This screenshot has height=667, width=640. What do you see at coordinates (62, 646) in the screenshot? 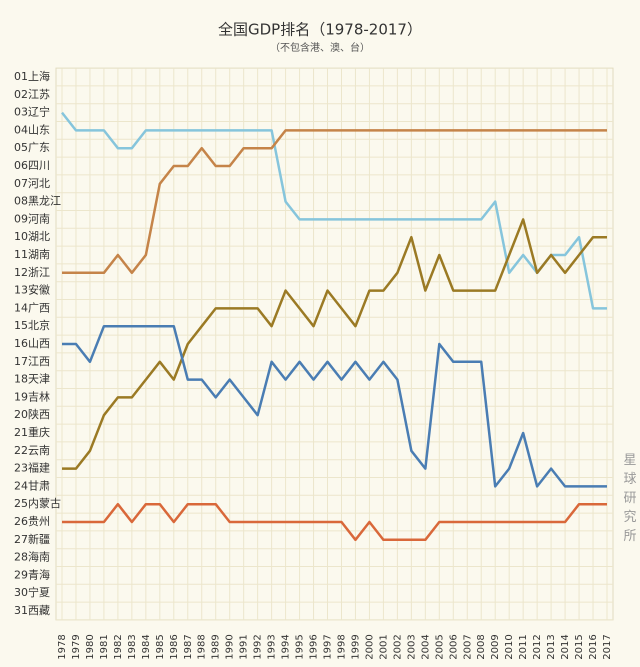
I see `x-tick-label: 1978` at bounding box center [62, 646].